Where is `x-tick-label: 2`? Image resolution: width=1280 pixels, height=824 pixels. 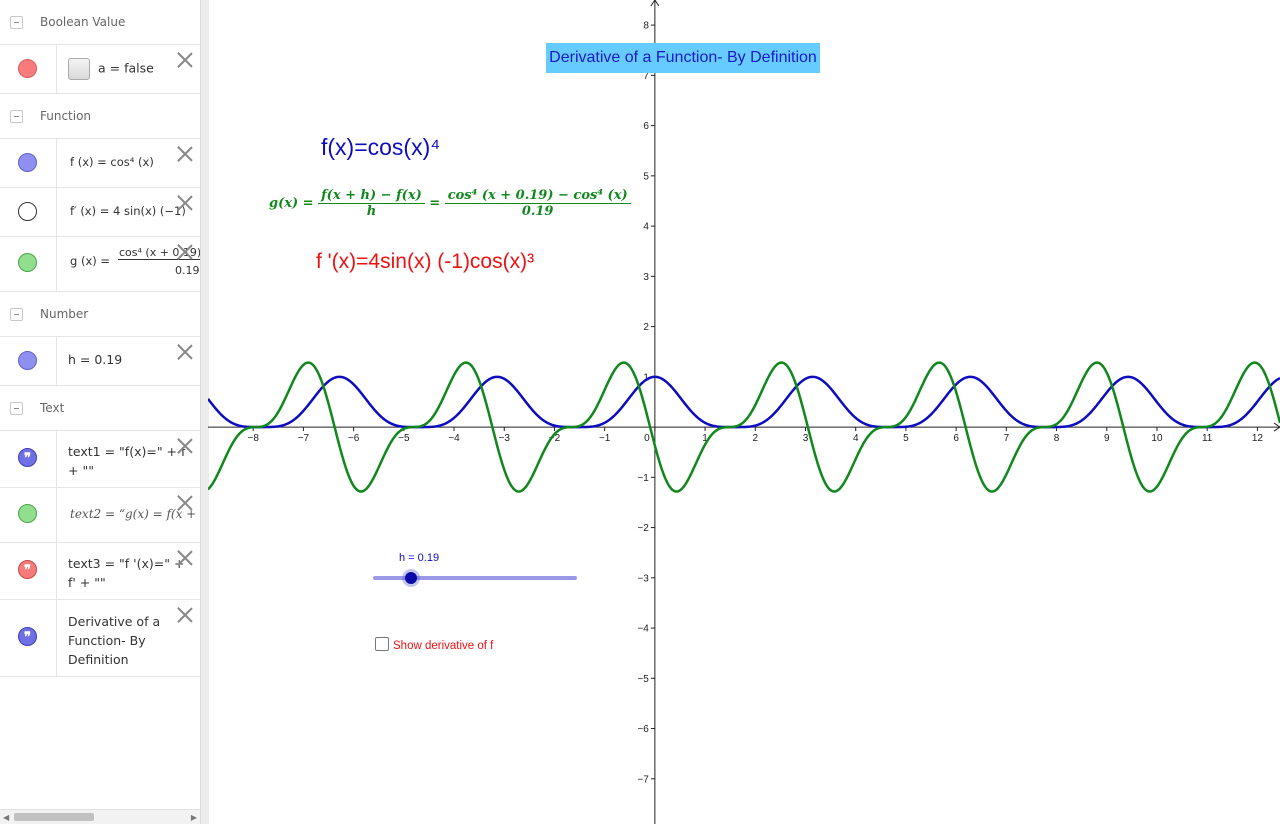
x-tick-label: 2 is located at coordinates (756, 438).